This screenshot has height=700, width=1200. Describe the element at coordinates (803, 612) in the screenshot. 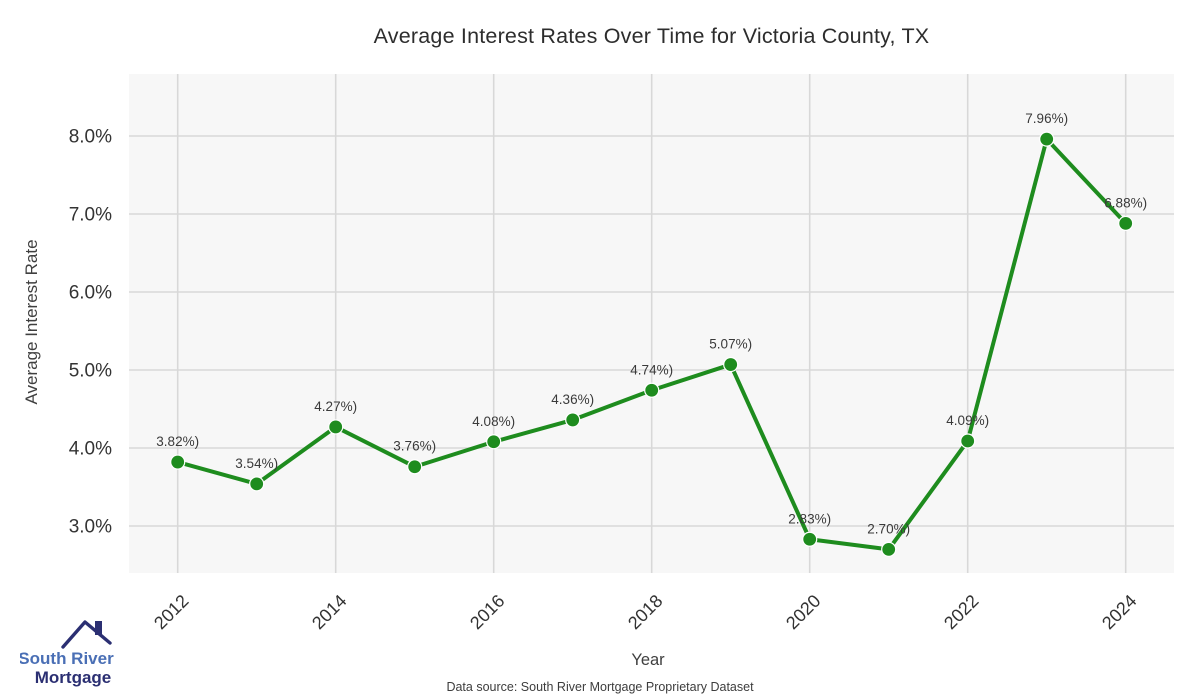

I see `svg-text: 2020` at that location.